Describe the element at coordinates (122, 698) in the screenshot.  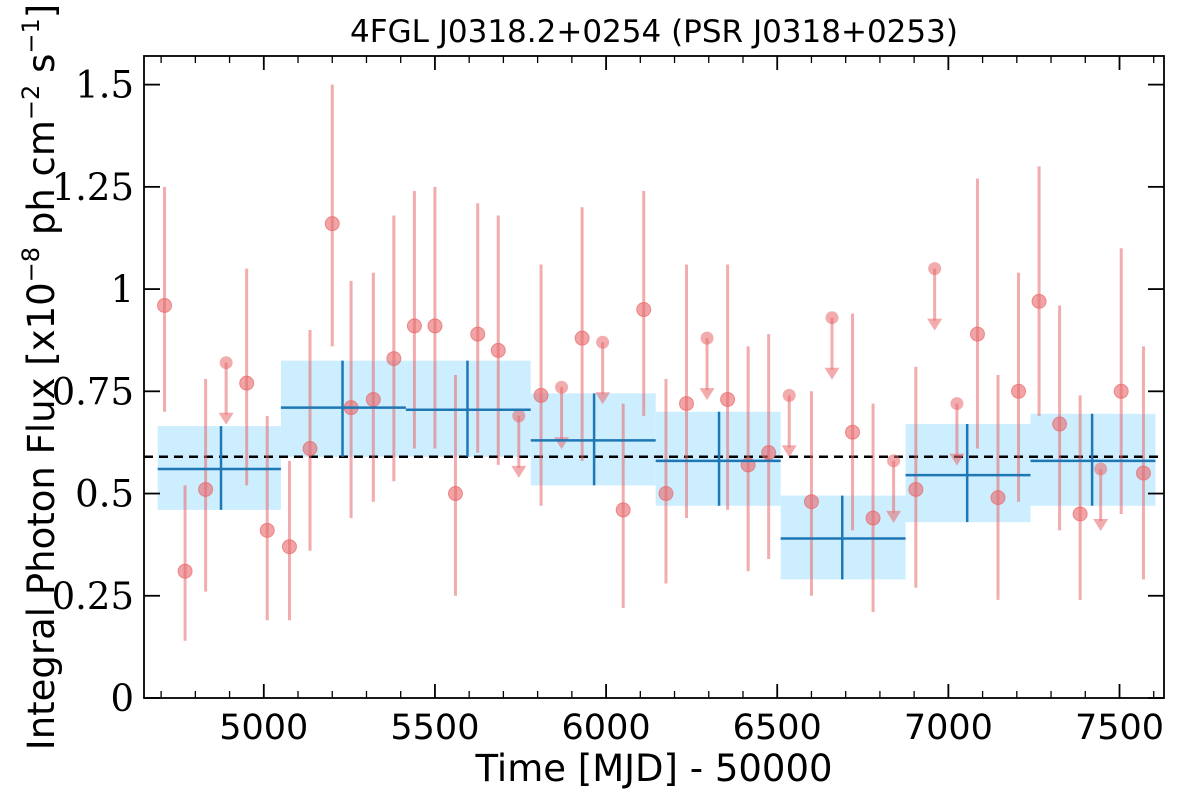
I see `y-tick-label-0: 0` at that location.